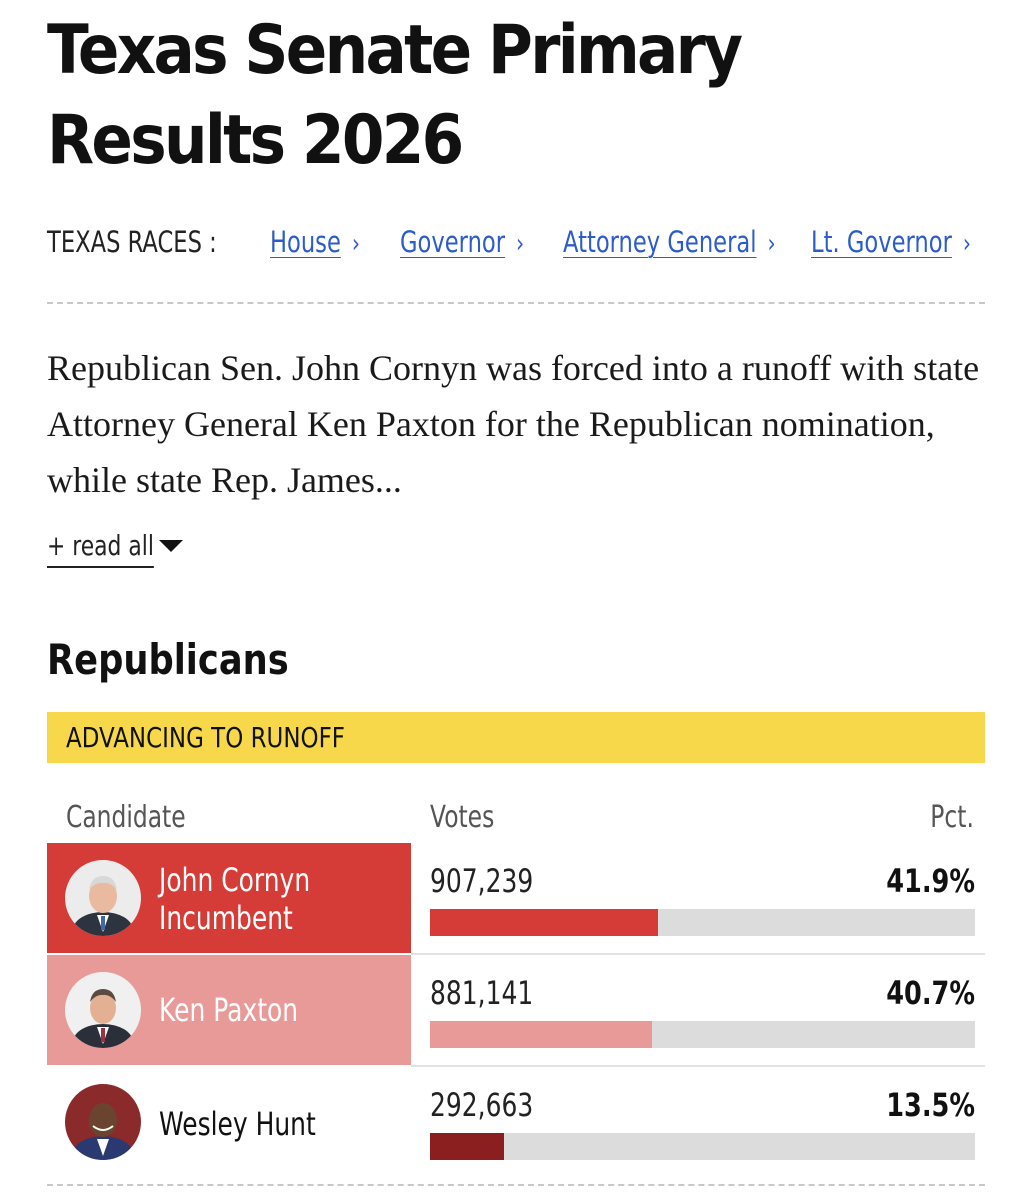 This screenshot has width=1031, height=1200. Describe the element at coordinates (930, 1105) in the screenshot. I see `candidate-pct: 13.5%` at that location.